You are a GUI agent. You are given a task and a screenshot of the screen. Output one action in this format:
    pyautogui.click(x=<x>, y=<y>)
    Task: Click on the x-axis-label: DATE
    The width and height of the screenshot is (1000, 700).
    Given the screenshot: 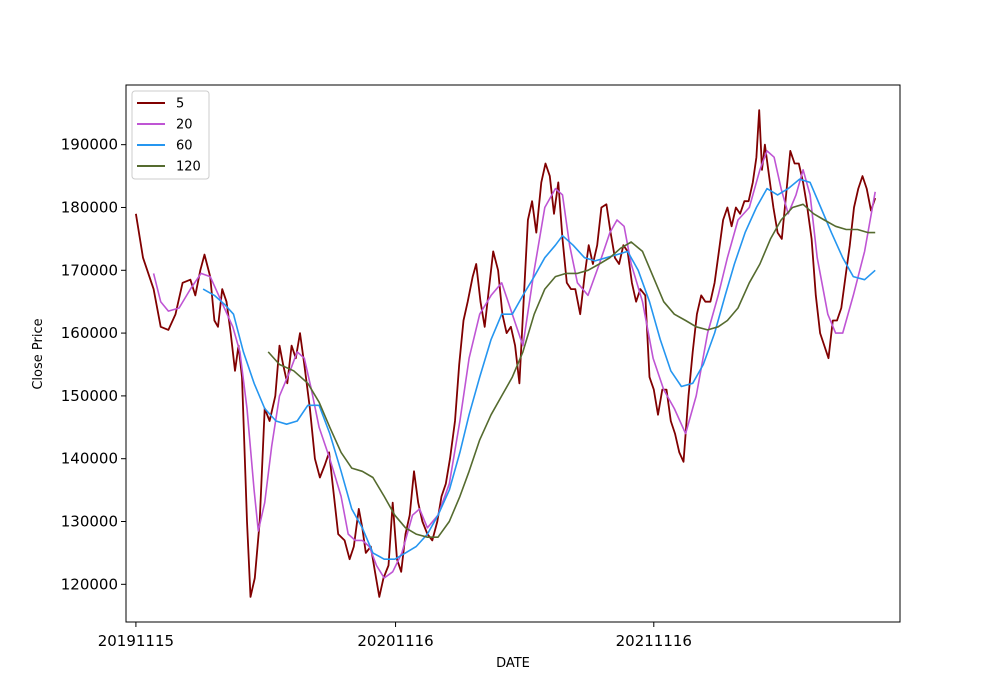 What is the action you would take?
    pyautogui.click(x=513, y=663)
    